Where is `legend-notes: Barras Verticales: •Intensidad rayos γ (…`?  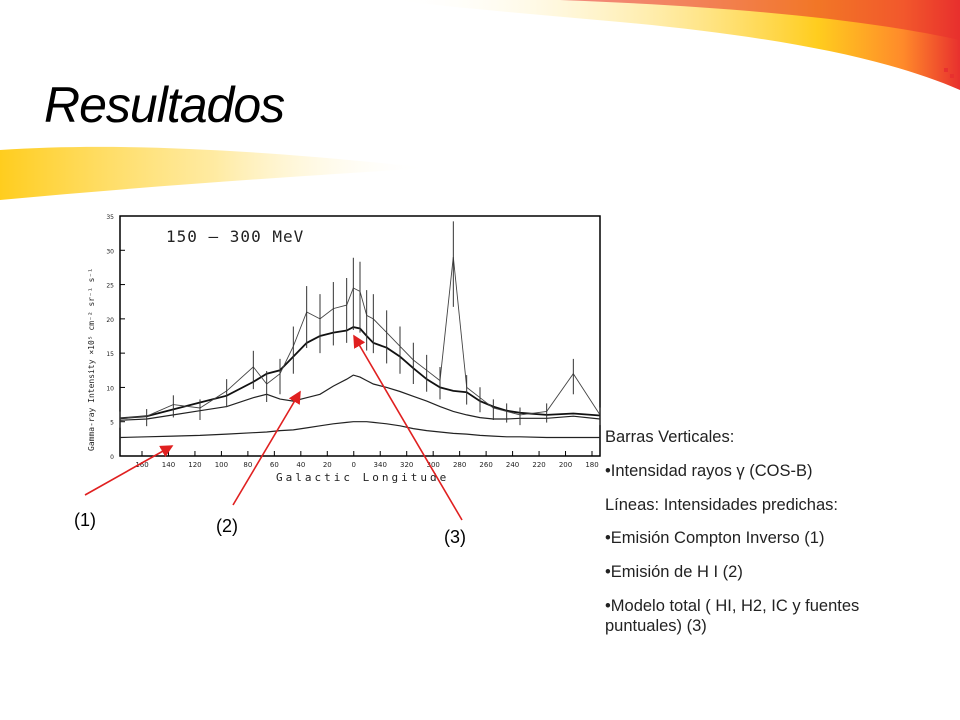
legend-notes: Barras Verticales: •Intensidad rayos γ (… is located at coordinates (755, 539).